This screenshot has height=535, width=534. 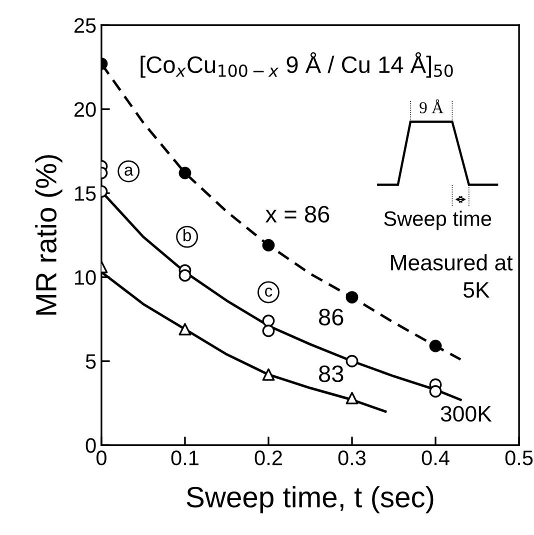 What do you see at coordinates (184, 458) in the screenshot?
I see `x-tick-label: 0.1` at bounding box center [184, 458].